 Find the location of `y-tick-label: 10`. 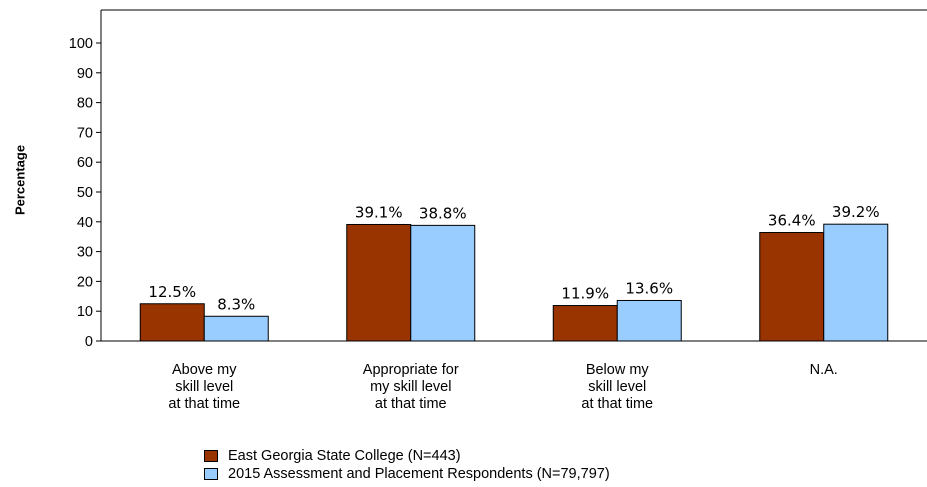

y-tick-label: 10 is located at coordinates (85, 312).